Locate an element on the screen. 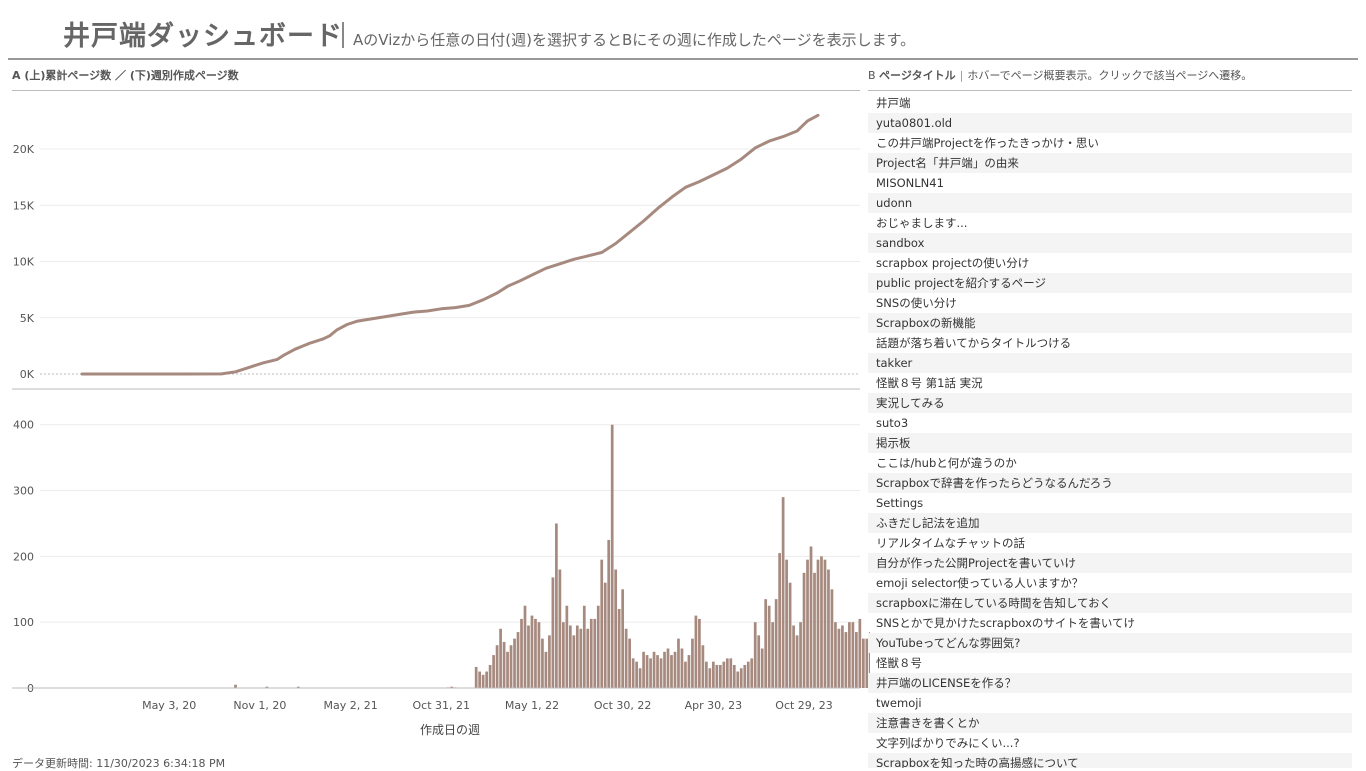 Image resolution: width=1366 pixels, height=771 pixels. page-title-item: 実況してみる is located at coordinates (1110, 403).